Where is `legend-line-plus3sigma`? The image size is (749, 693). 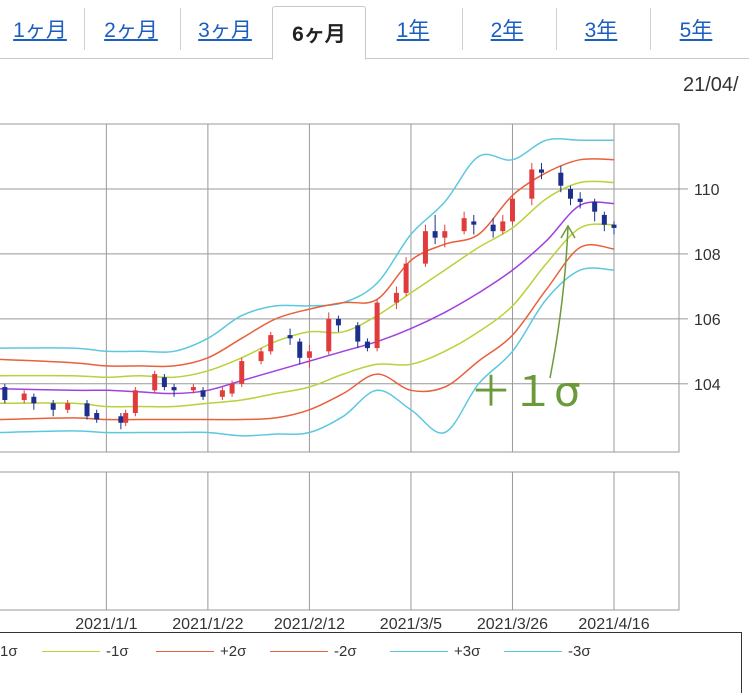 legend-line-plus3sigma is located at coordinates (419, 651).